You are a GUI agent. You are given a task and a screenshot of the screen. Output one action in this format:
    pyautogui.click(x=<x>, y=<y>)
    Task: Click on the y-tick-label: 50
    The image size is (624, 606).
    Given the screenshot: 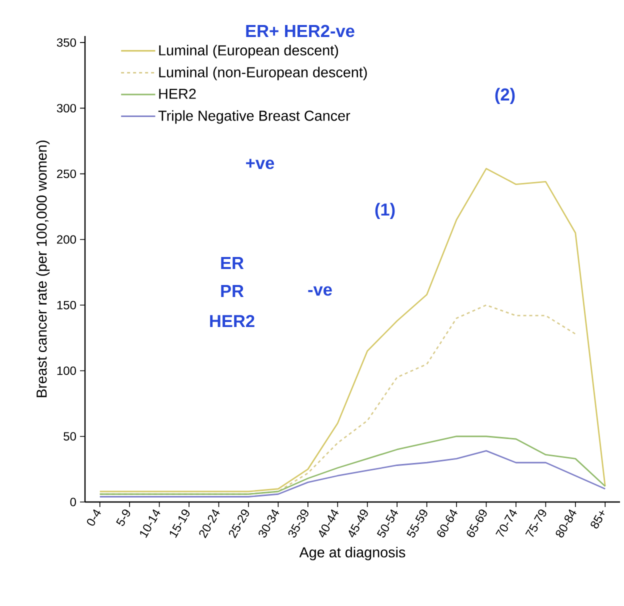 What is the action you would take?
    pyautogui.click(x=70, y=436)
    